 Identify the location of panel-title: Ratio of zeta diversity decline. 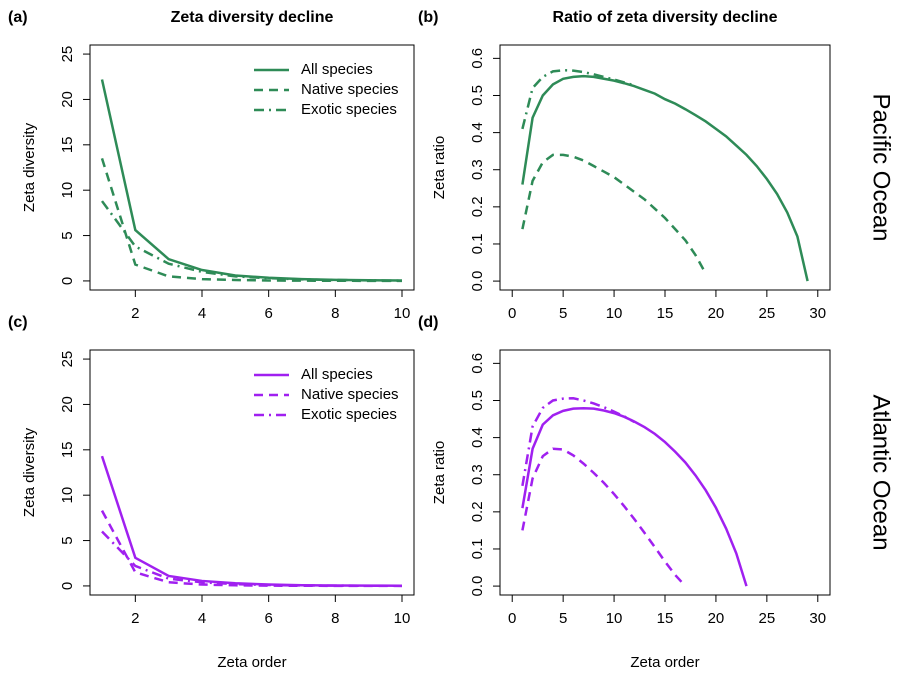
(665, 17).